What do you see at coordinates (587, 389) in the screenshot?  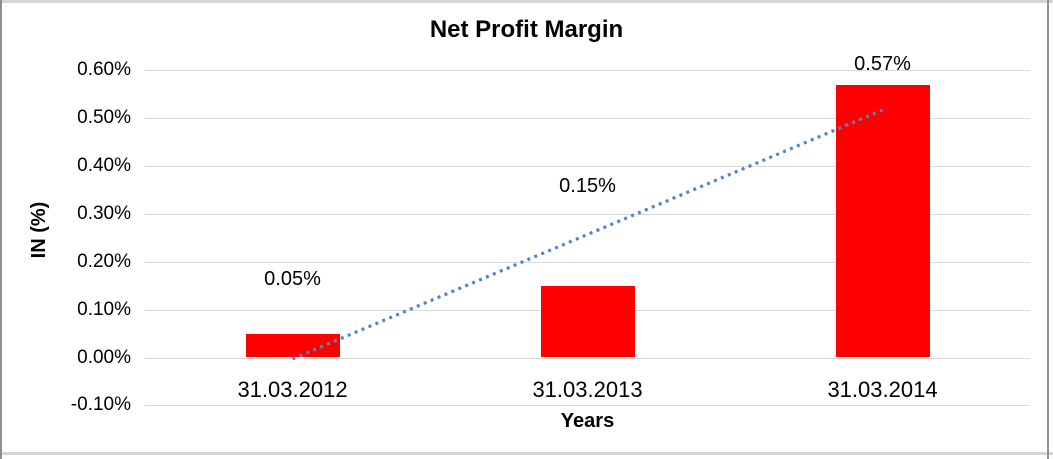 I see `x-category-label: 31.03.2013` at bounding box center [587, 389].